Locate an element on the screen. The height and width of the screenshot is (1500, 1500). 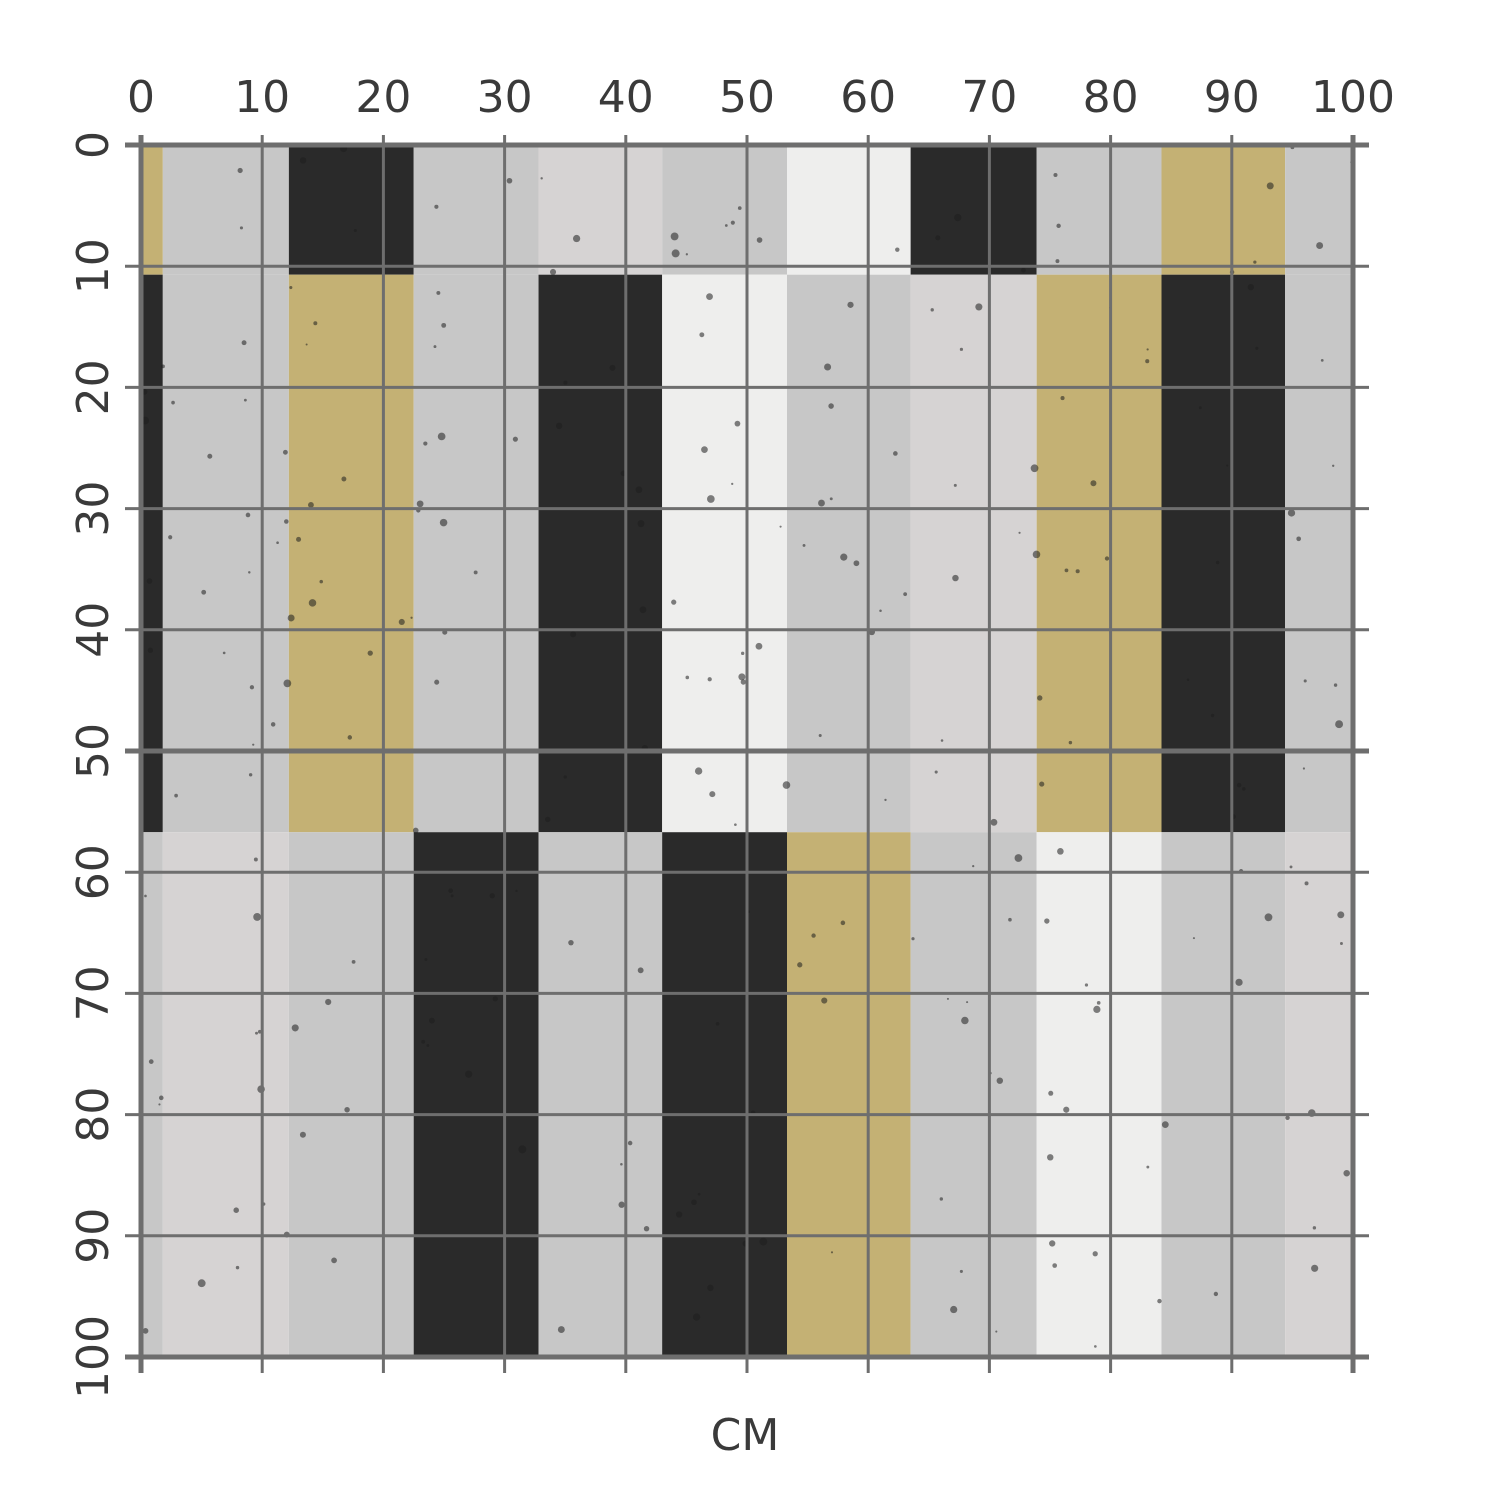
x-ruler-labels: 0 10 20 30 40 50 60 70 80 90 100 is located at coordinates (761, 97).